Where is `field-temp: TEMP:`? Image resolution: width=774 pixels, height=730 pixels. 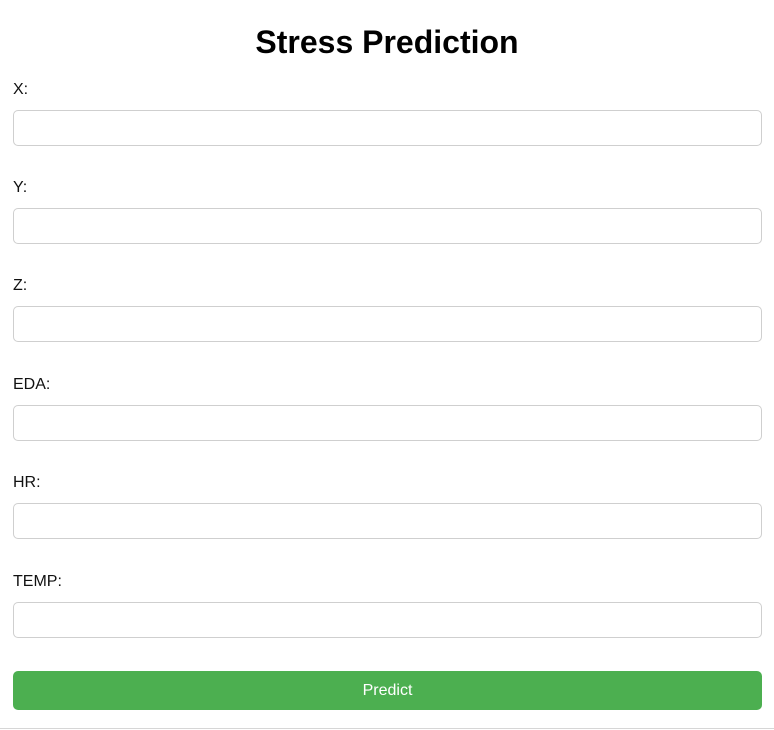 field-temp: TEMP: is located at coordinates (387, 605).